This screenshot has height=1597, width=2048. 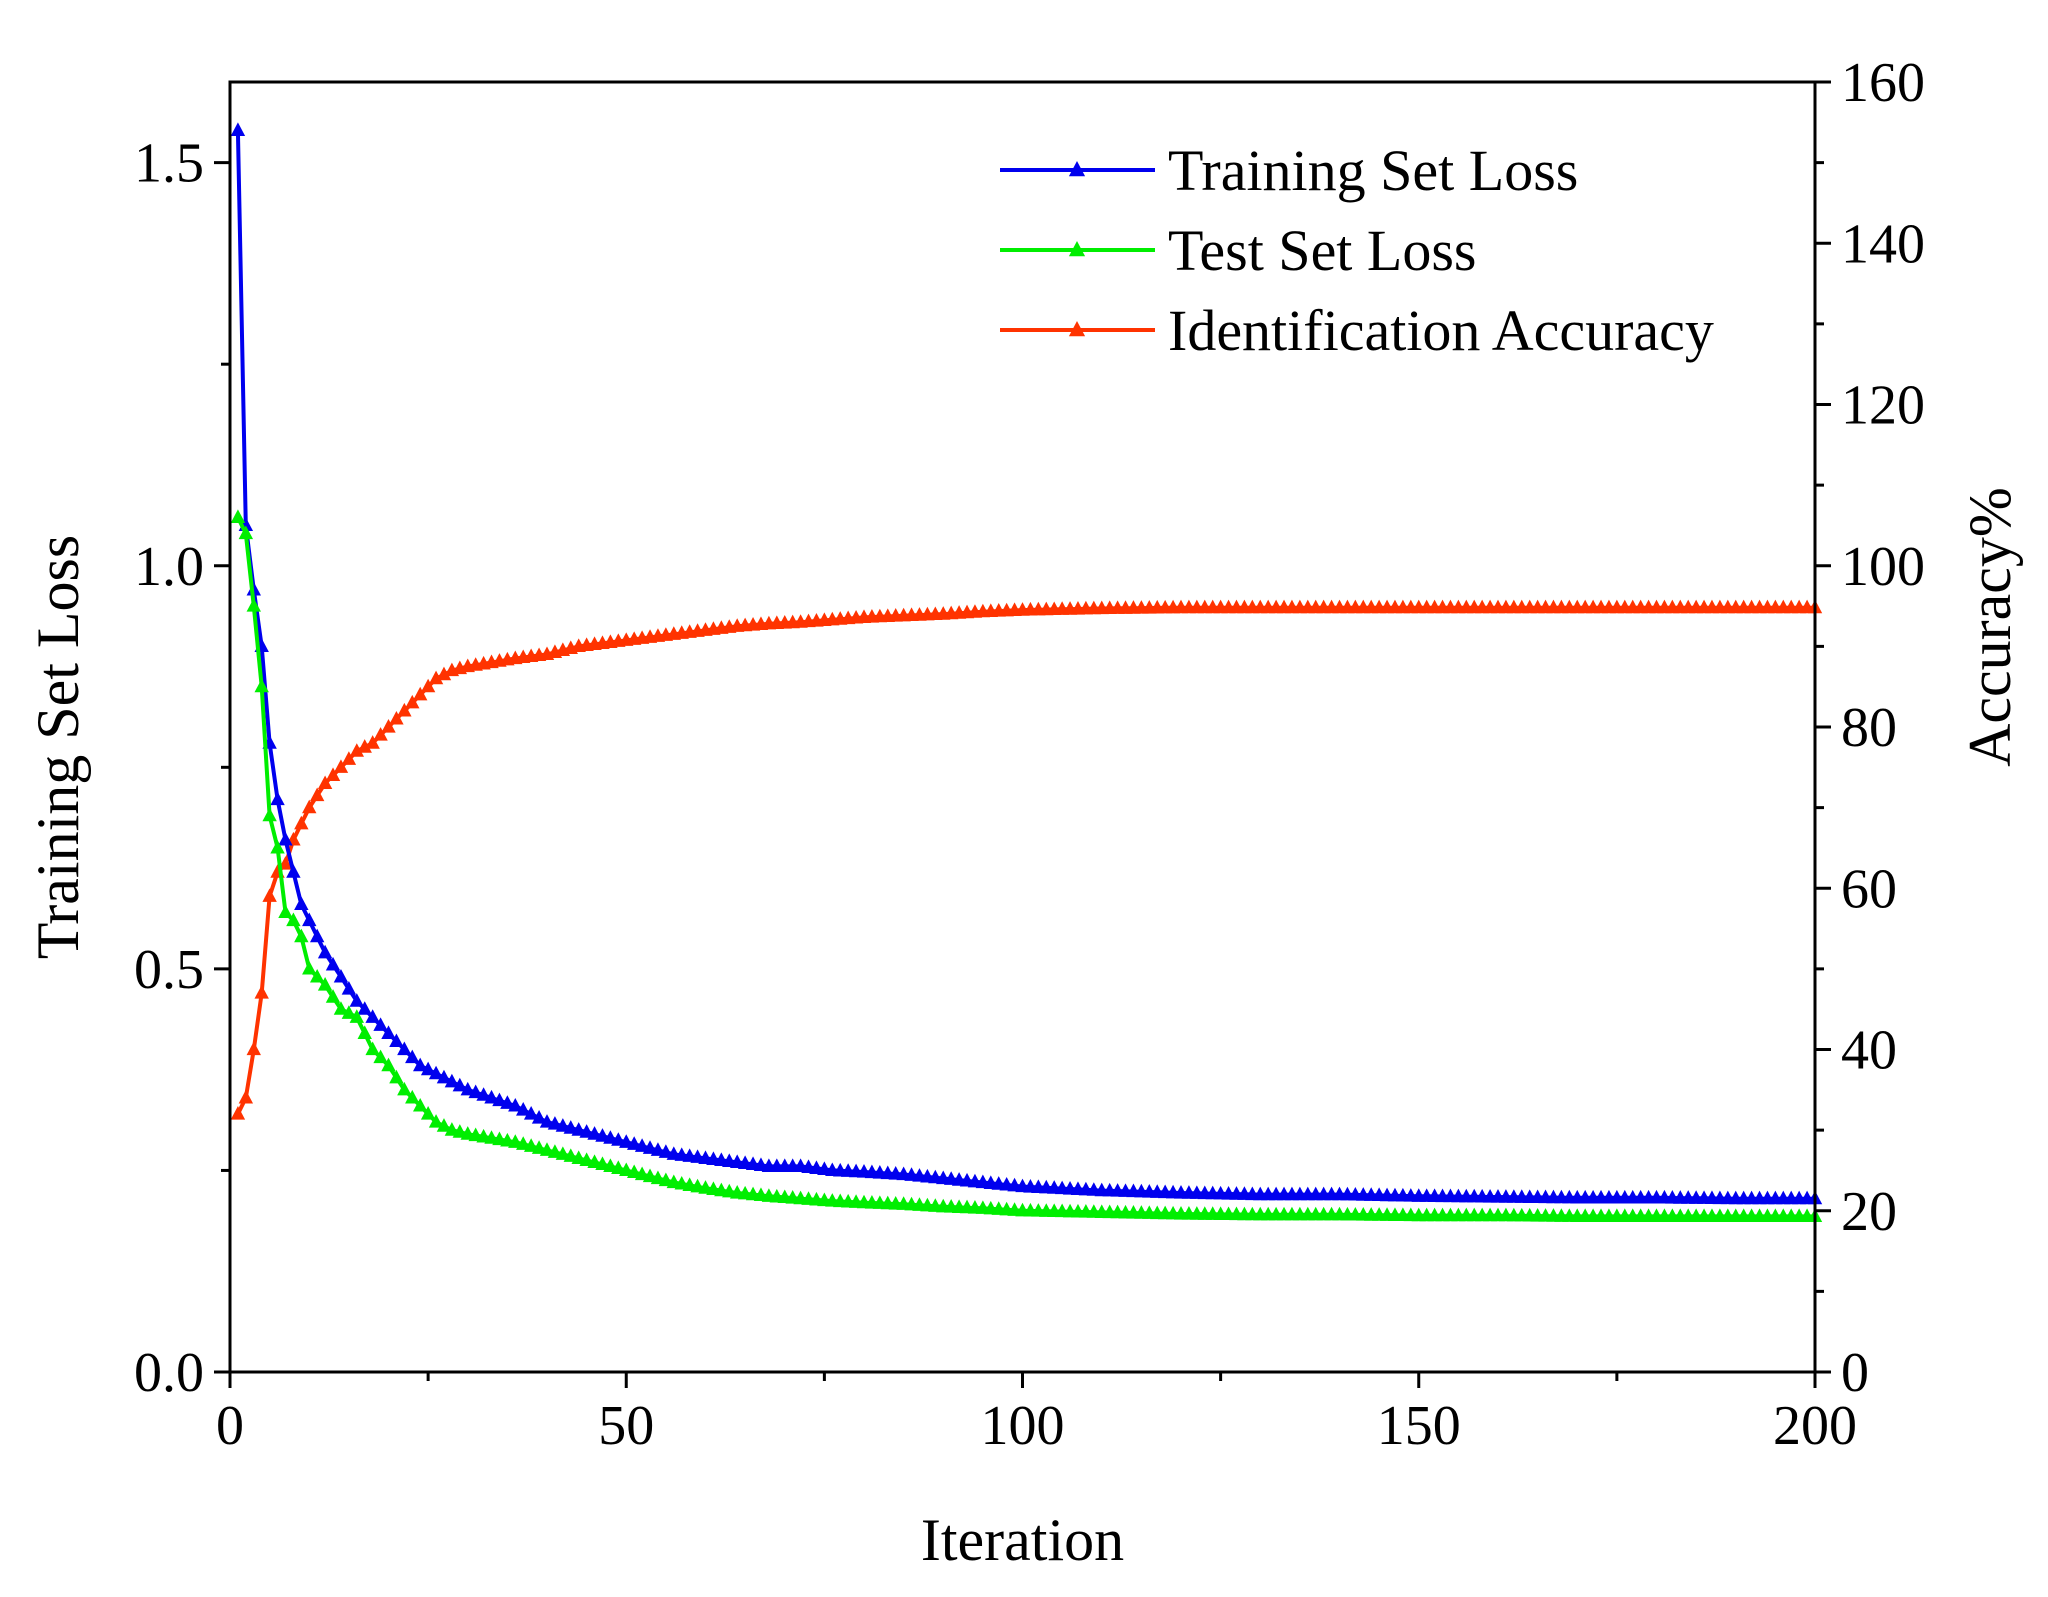 What do you see at coordinates (1077, 329) in the screenshot?
I see `legend-marker-identification-accuracy` at bounding box center [1077, 329].